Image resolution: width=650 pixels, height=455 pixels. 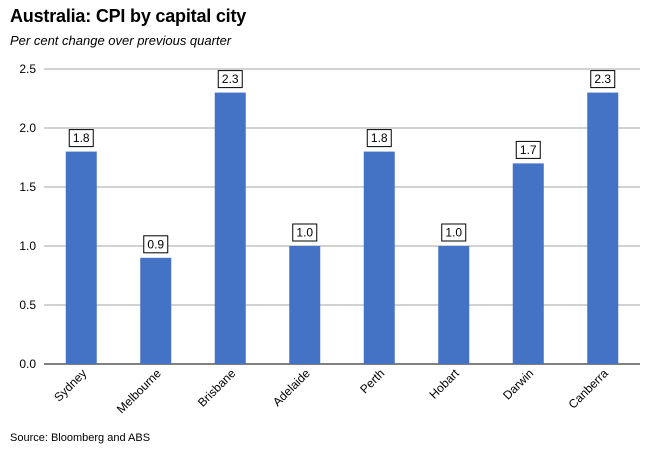 I want to click on y-tick-label: 2.0, so click(x=27, y=128).